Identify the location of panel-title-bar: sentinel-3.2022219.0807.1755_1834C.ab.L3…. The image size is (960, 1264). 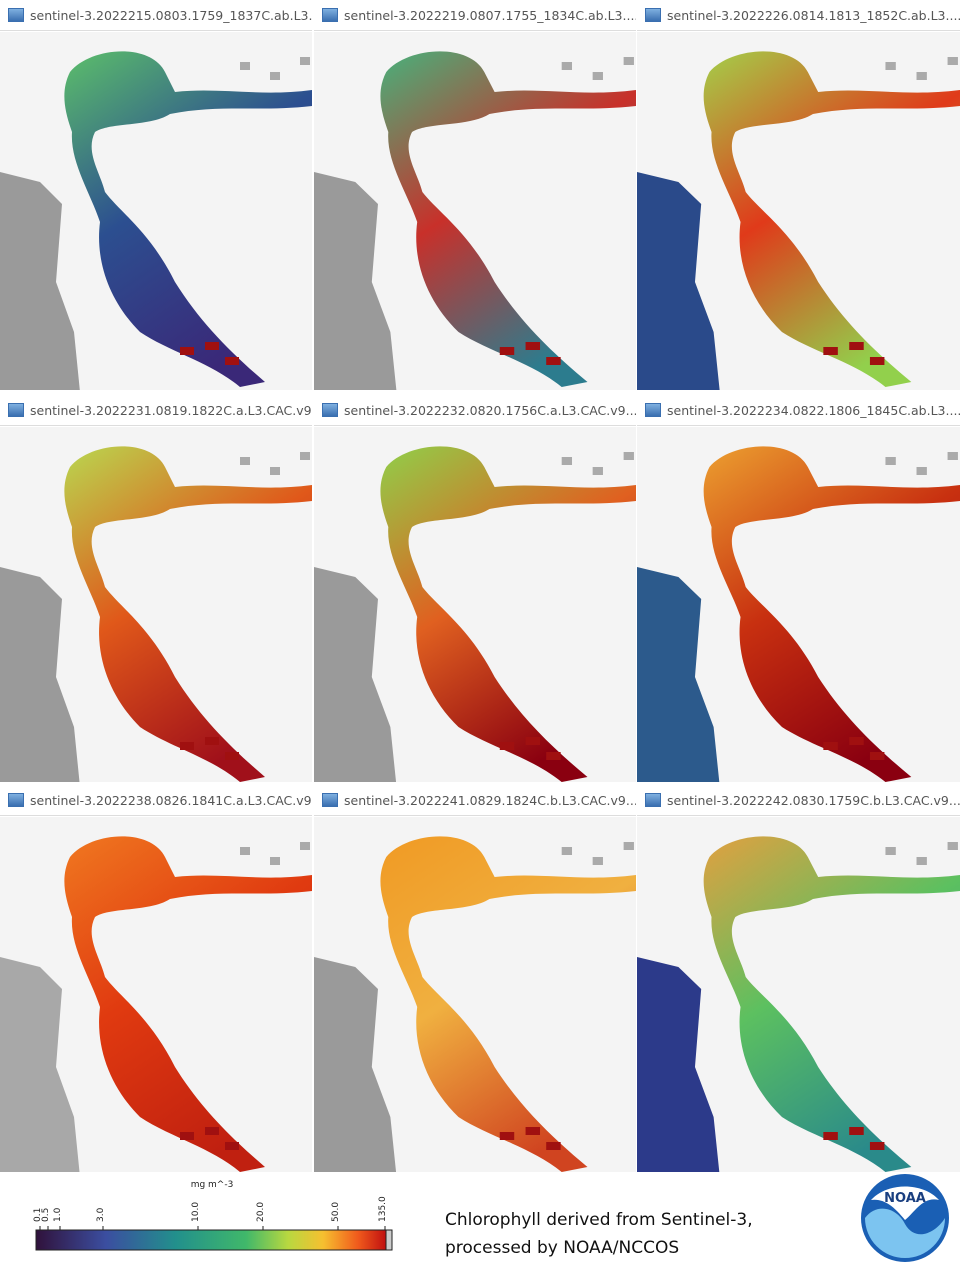
(475, 15).